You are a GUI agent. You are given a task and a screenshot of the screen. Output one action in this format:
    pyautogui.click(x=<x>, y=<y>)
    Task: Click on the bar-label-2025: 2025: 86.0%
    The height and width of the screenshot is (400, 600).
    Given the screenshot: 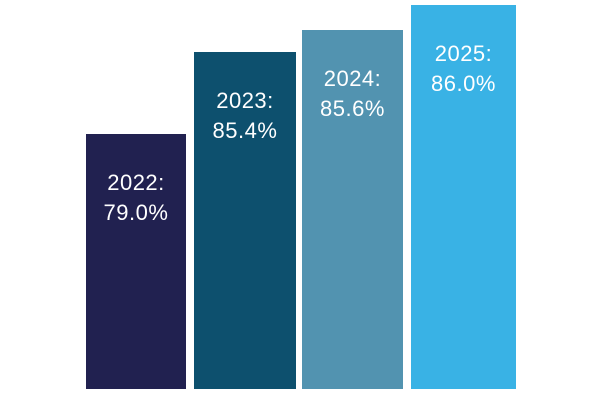 What is the action you would take?
    pyautogui.click(x=463, y=69)
    